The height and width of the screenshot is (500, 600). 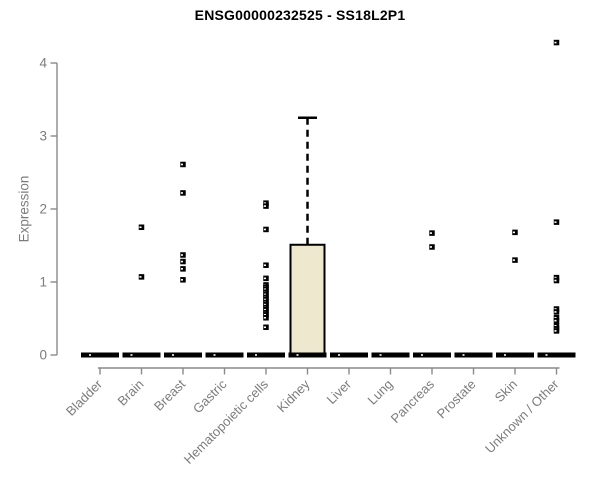 I want to click on x-axis-label-prostate: Prostate, so click(x=456, y=399).